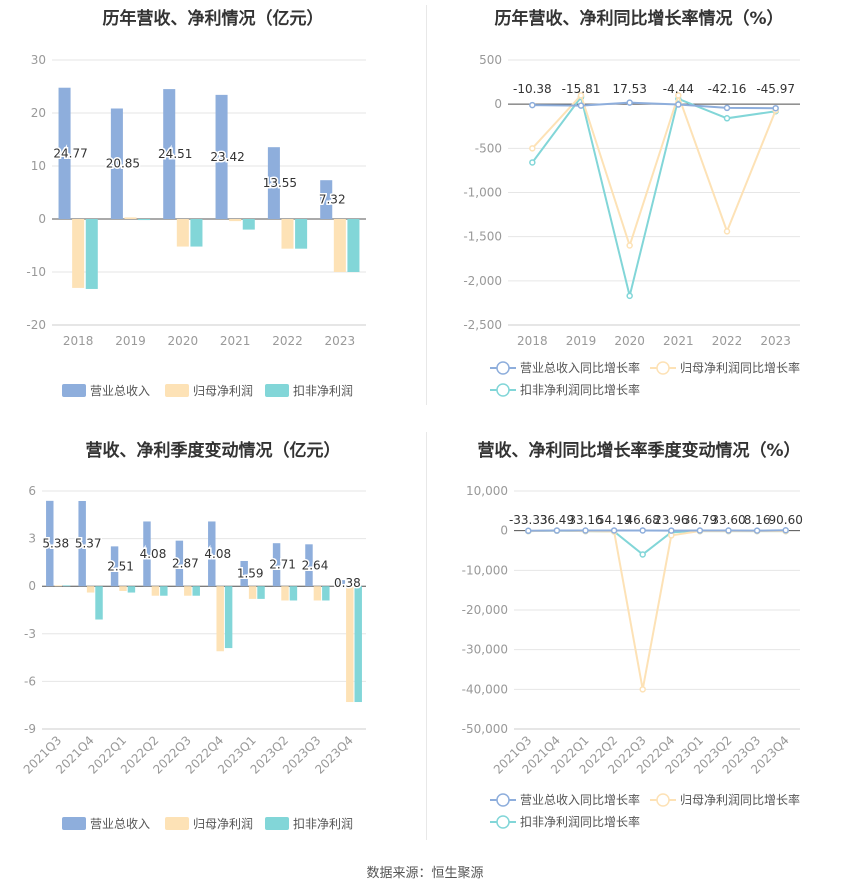 Image resolution: width=850 pixels, height=891 pixels. I want to click on y-tick-label: -20,000, so click(485, 610).